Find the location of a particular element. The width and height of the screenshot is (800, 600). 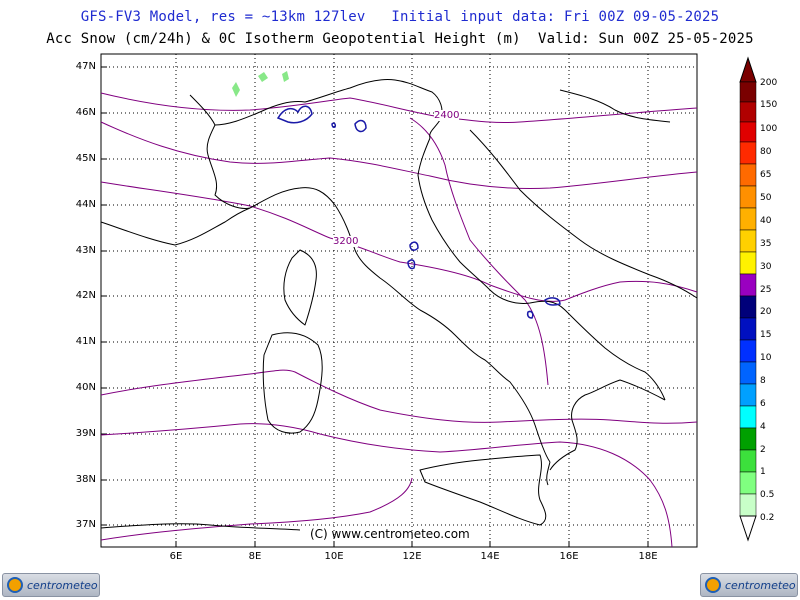

legend-label-20: 20 is located at coordinates (766, 312).